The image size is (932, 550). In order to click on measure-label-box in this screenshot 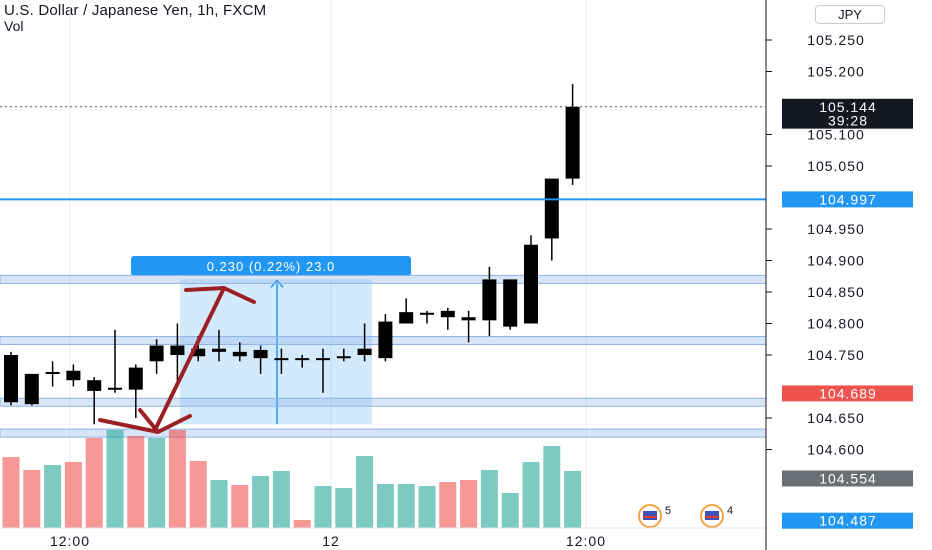, I will do `click(271, 266)`.